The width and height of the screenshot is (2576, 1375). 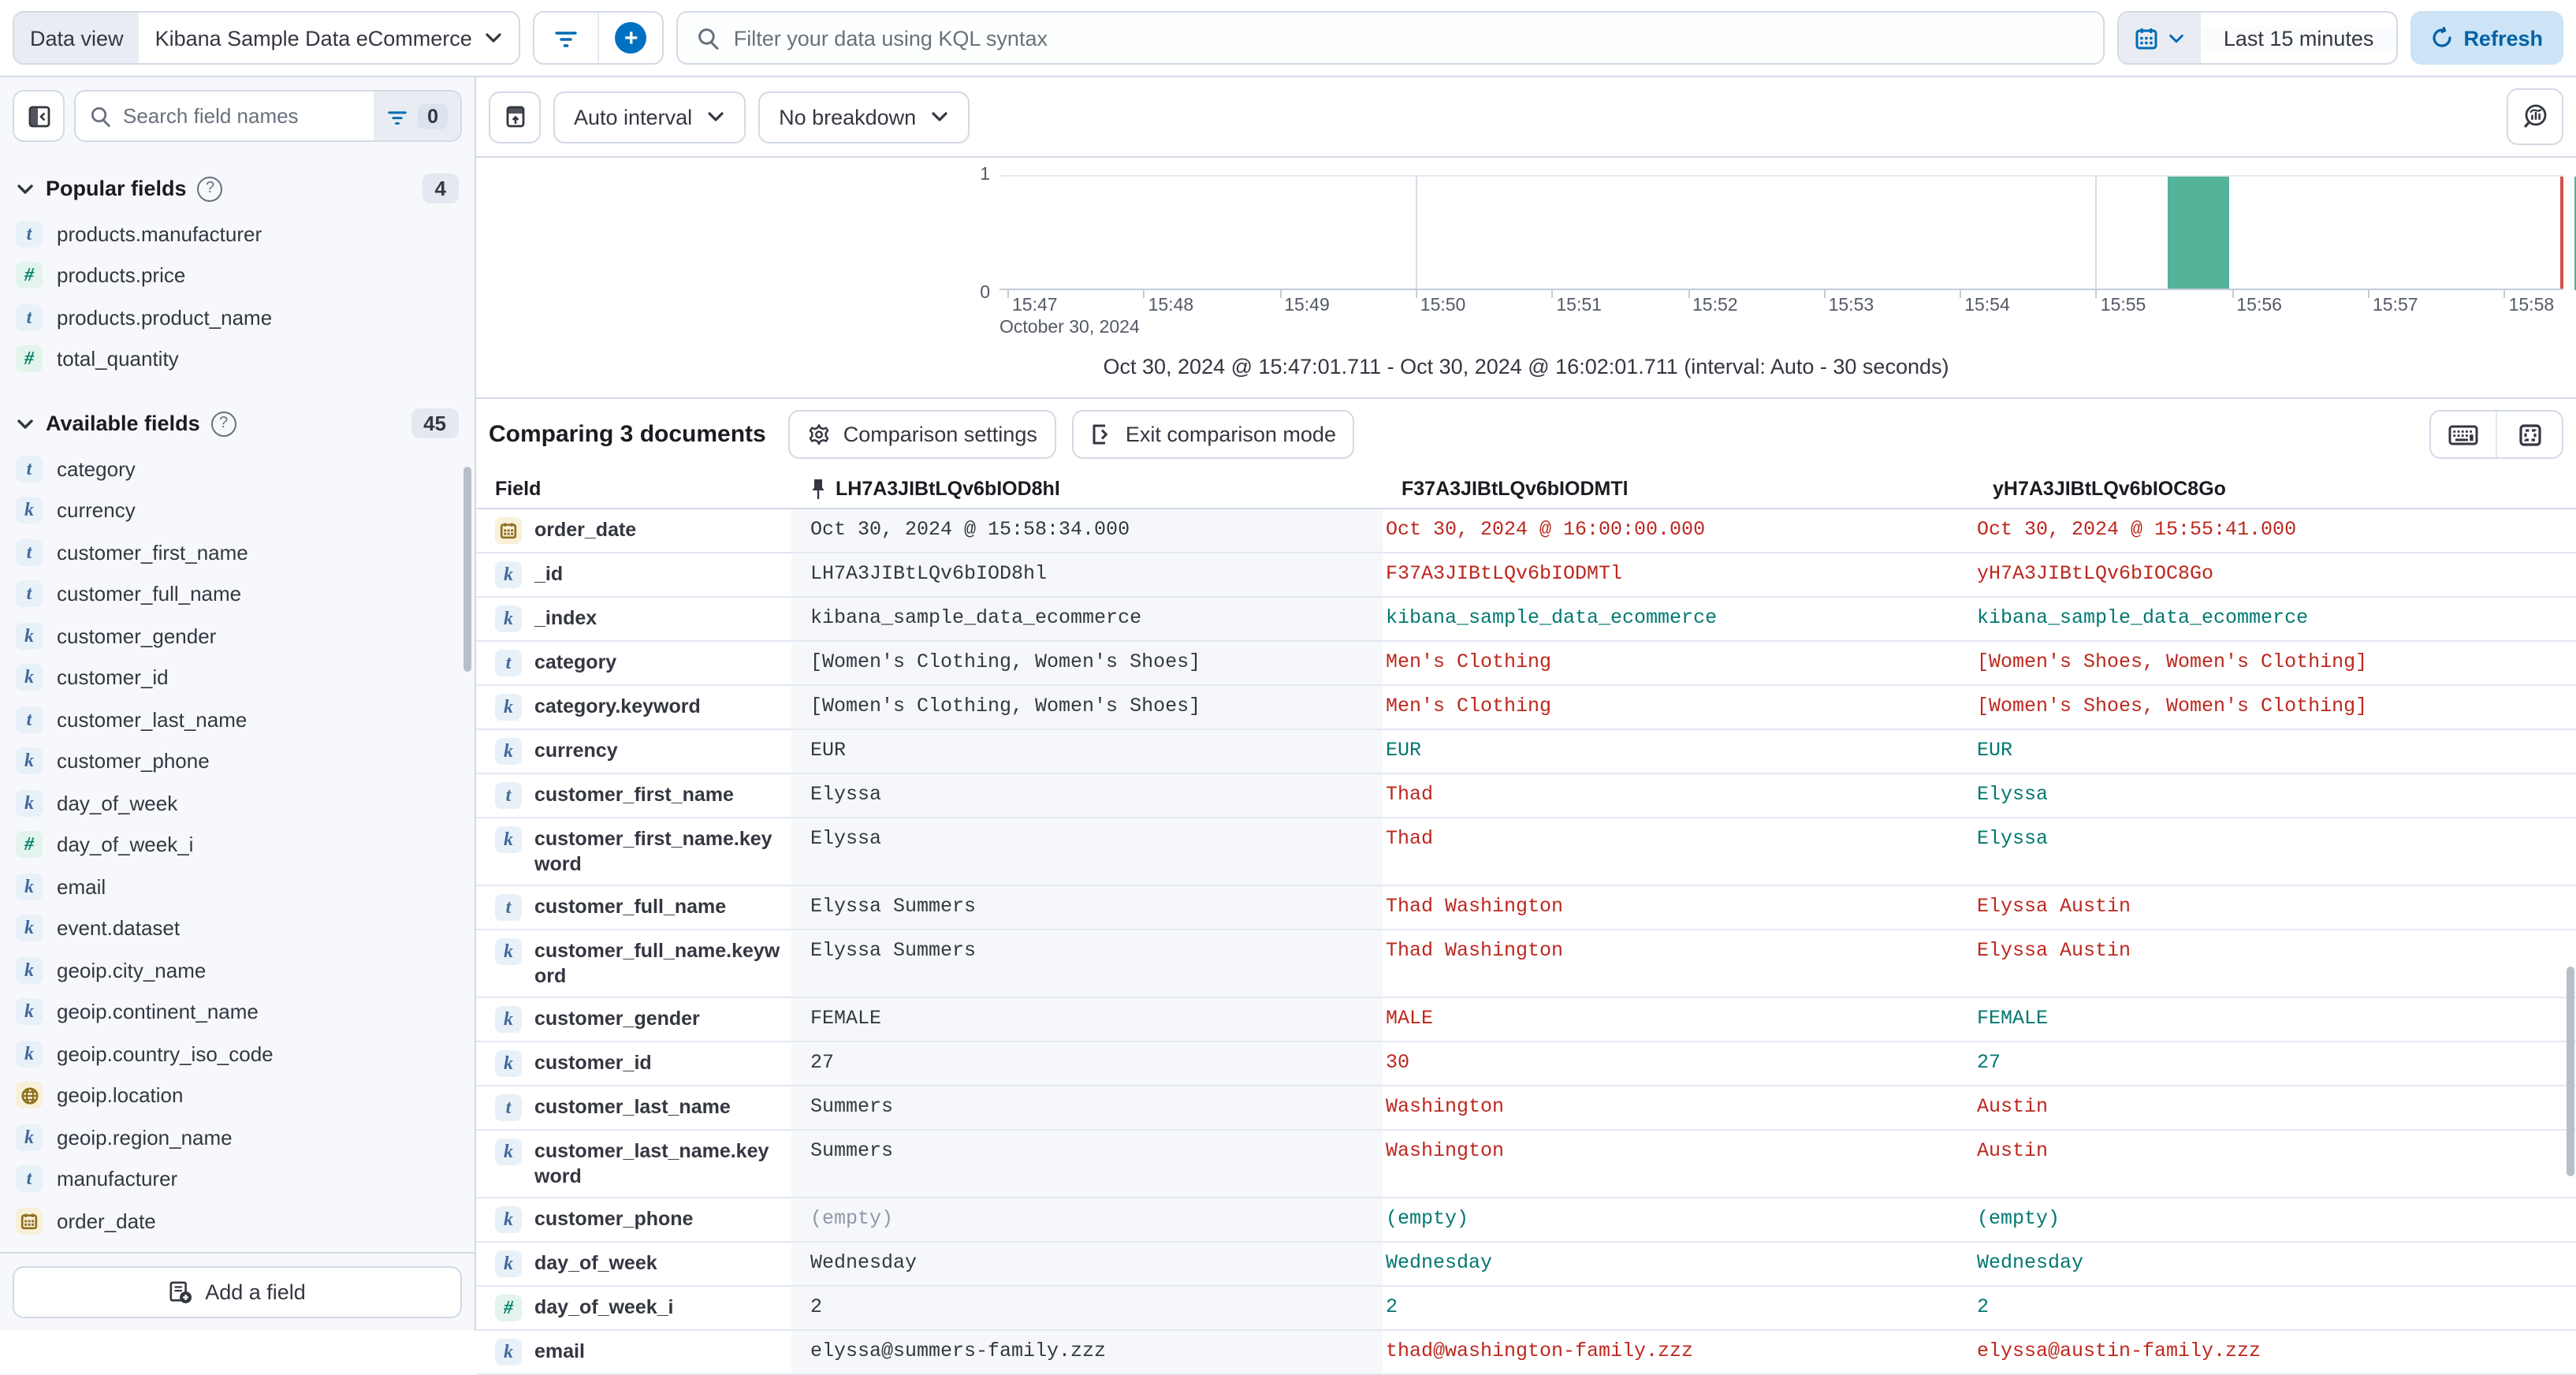 What do you see at coordinates (1087, 751) in the screenshot?
I see `pinned-doc-value: EUR` at bounding box center [1087, 751].